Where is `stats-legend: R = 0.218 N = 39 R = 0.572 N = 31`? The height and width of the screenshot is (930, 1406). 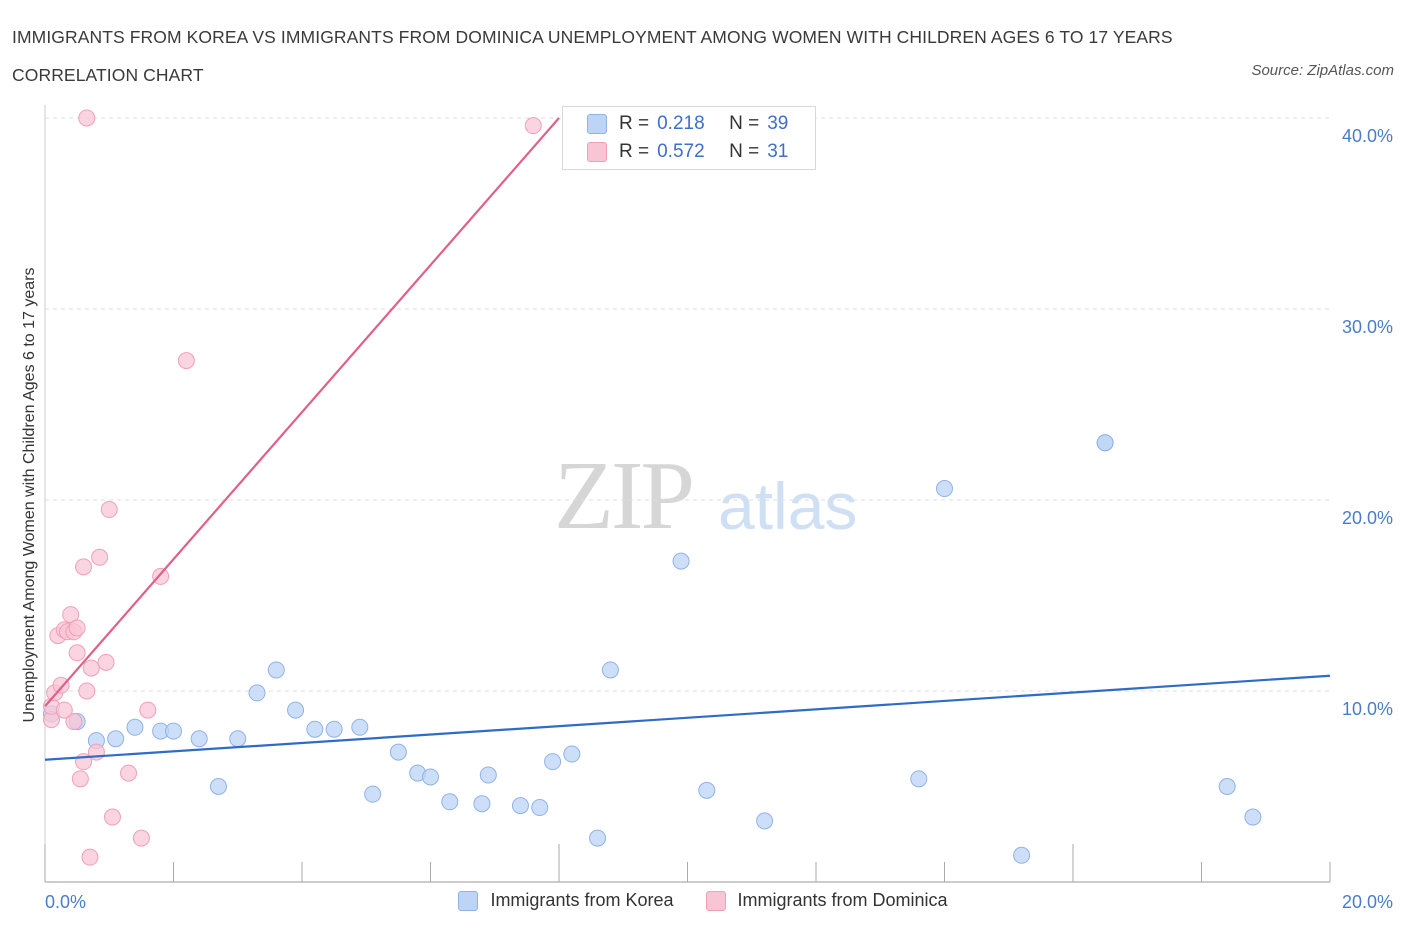
stats-legend: R = 0.218 N = 39 R = 0.572 N = 31 is located at coordinates (689, 138).